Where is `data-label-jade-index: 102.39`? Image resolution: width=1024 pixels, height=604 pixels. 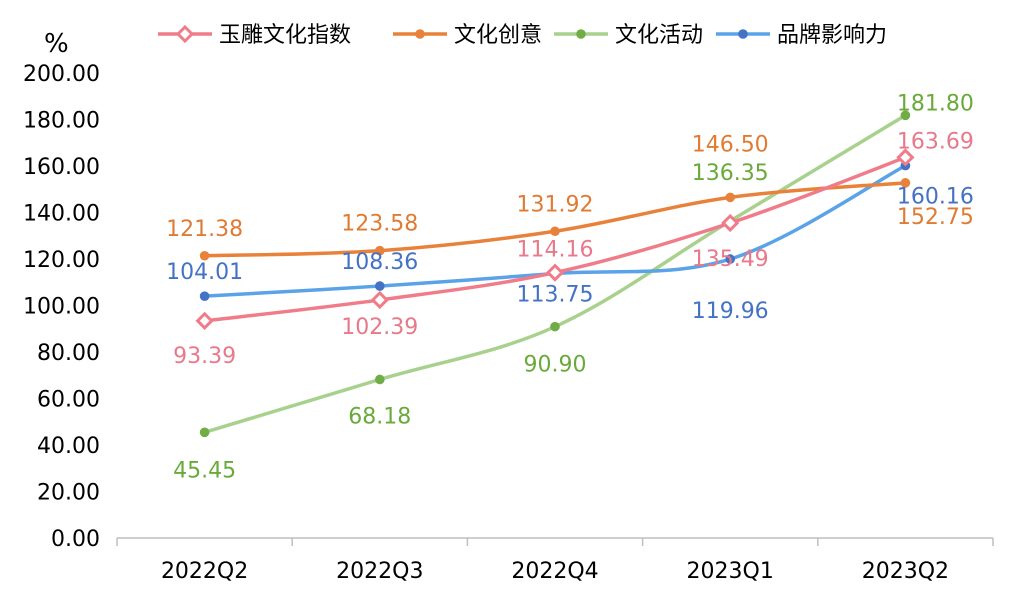 data-label-jade-index: 102.39 is located at coordinates (379, 327).